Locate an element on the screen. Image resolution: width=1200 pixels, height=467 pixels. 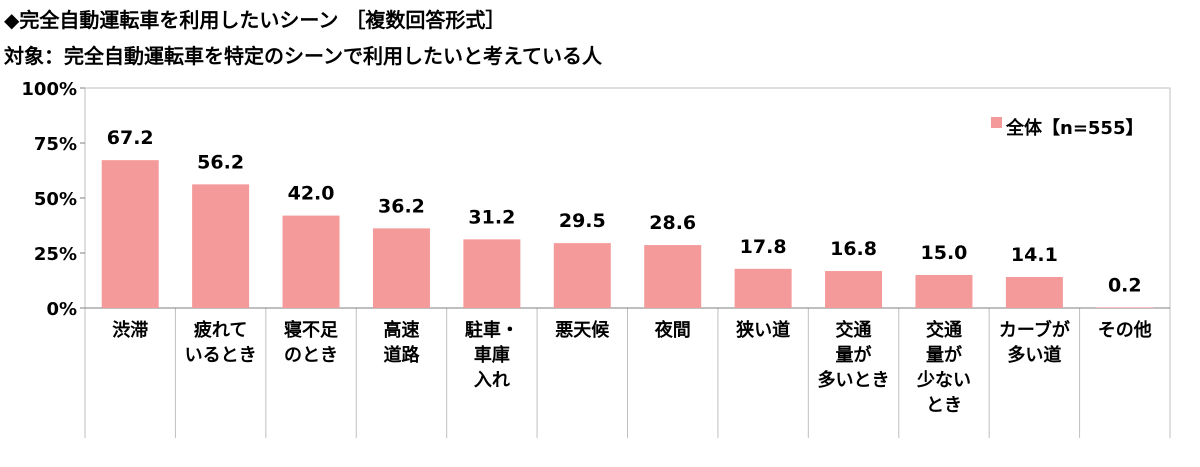
category-label: 疲れているとき is located at coordinates (221, 342).